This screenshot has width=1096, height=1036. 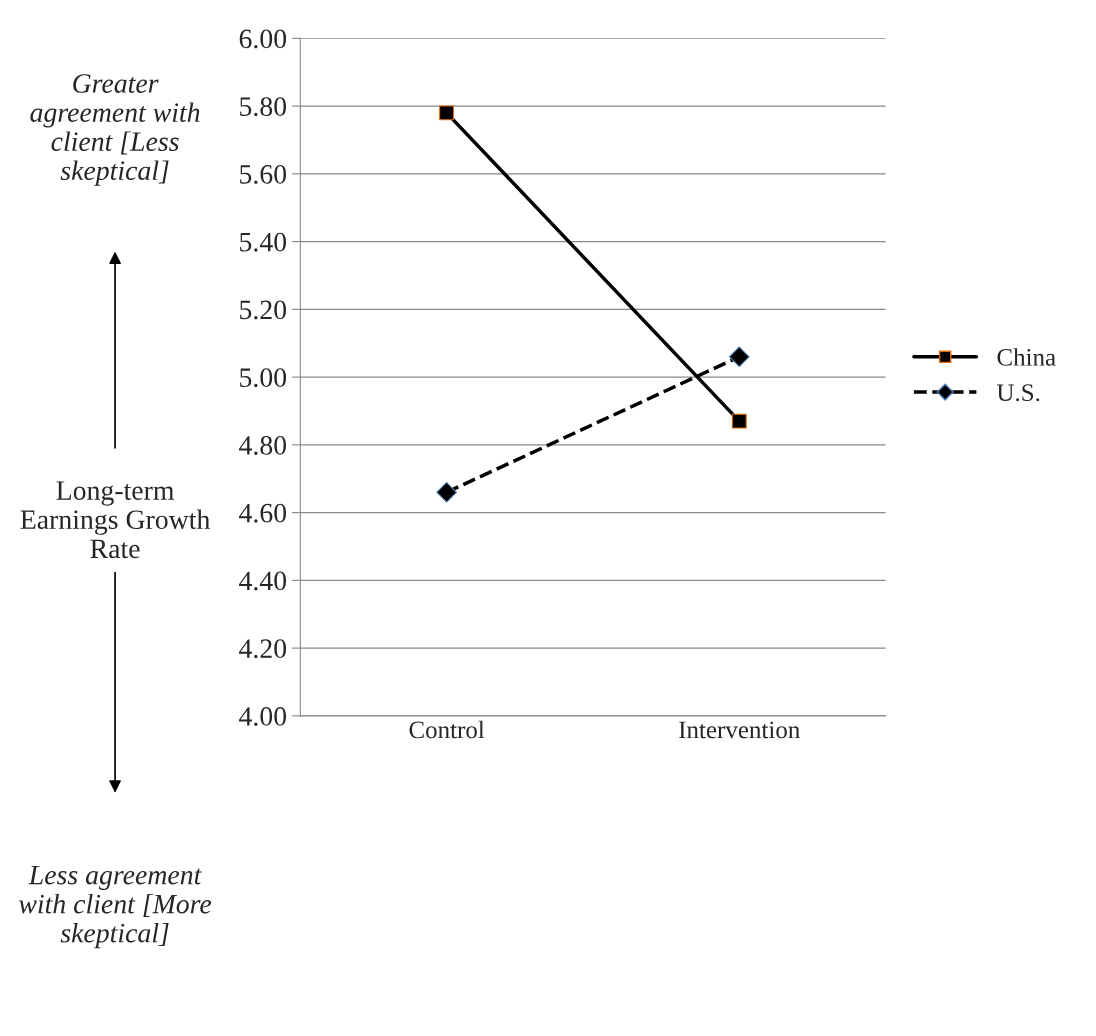 What do you see at coordinates (1018, 393) in the screenshot?
I see `legend-label: U.S.` at bounding box center [1018, 393].